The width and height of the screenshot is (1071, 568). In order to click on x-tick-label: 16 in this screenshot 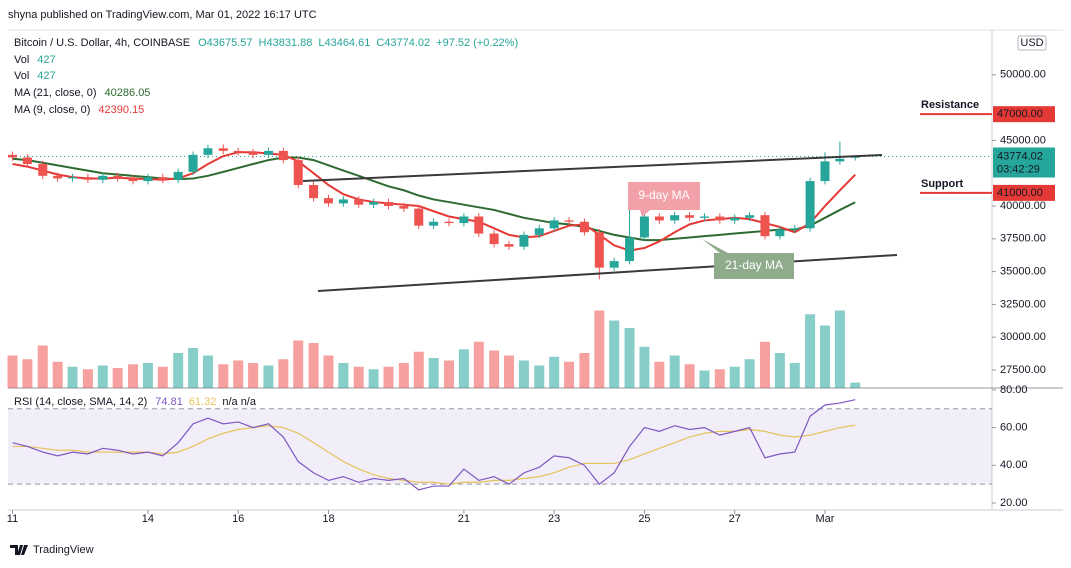, I will do `click(238, 519)`.